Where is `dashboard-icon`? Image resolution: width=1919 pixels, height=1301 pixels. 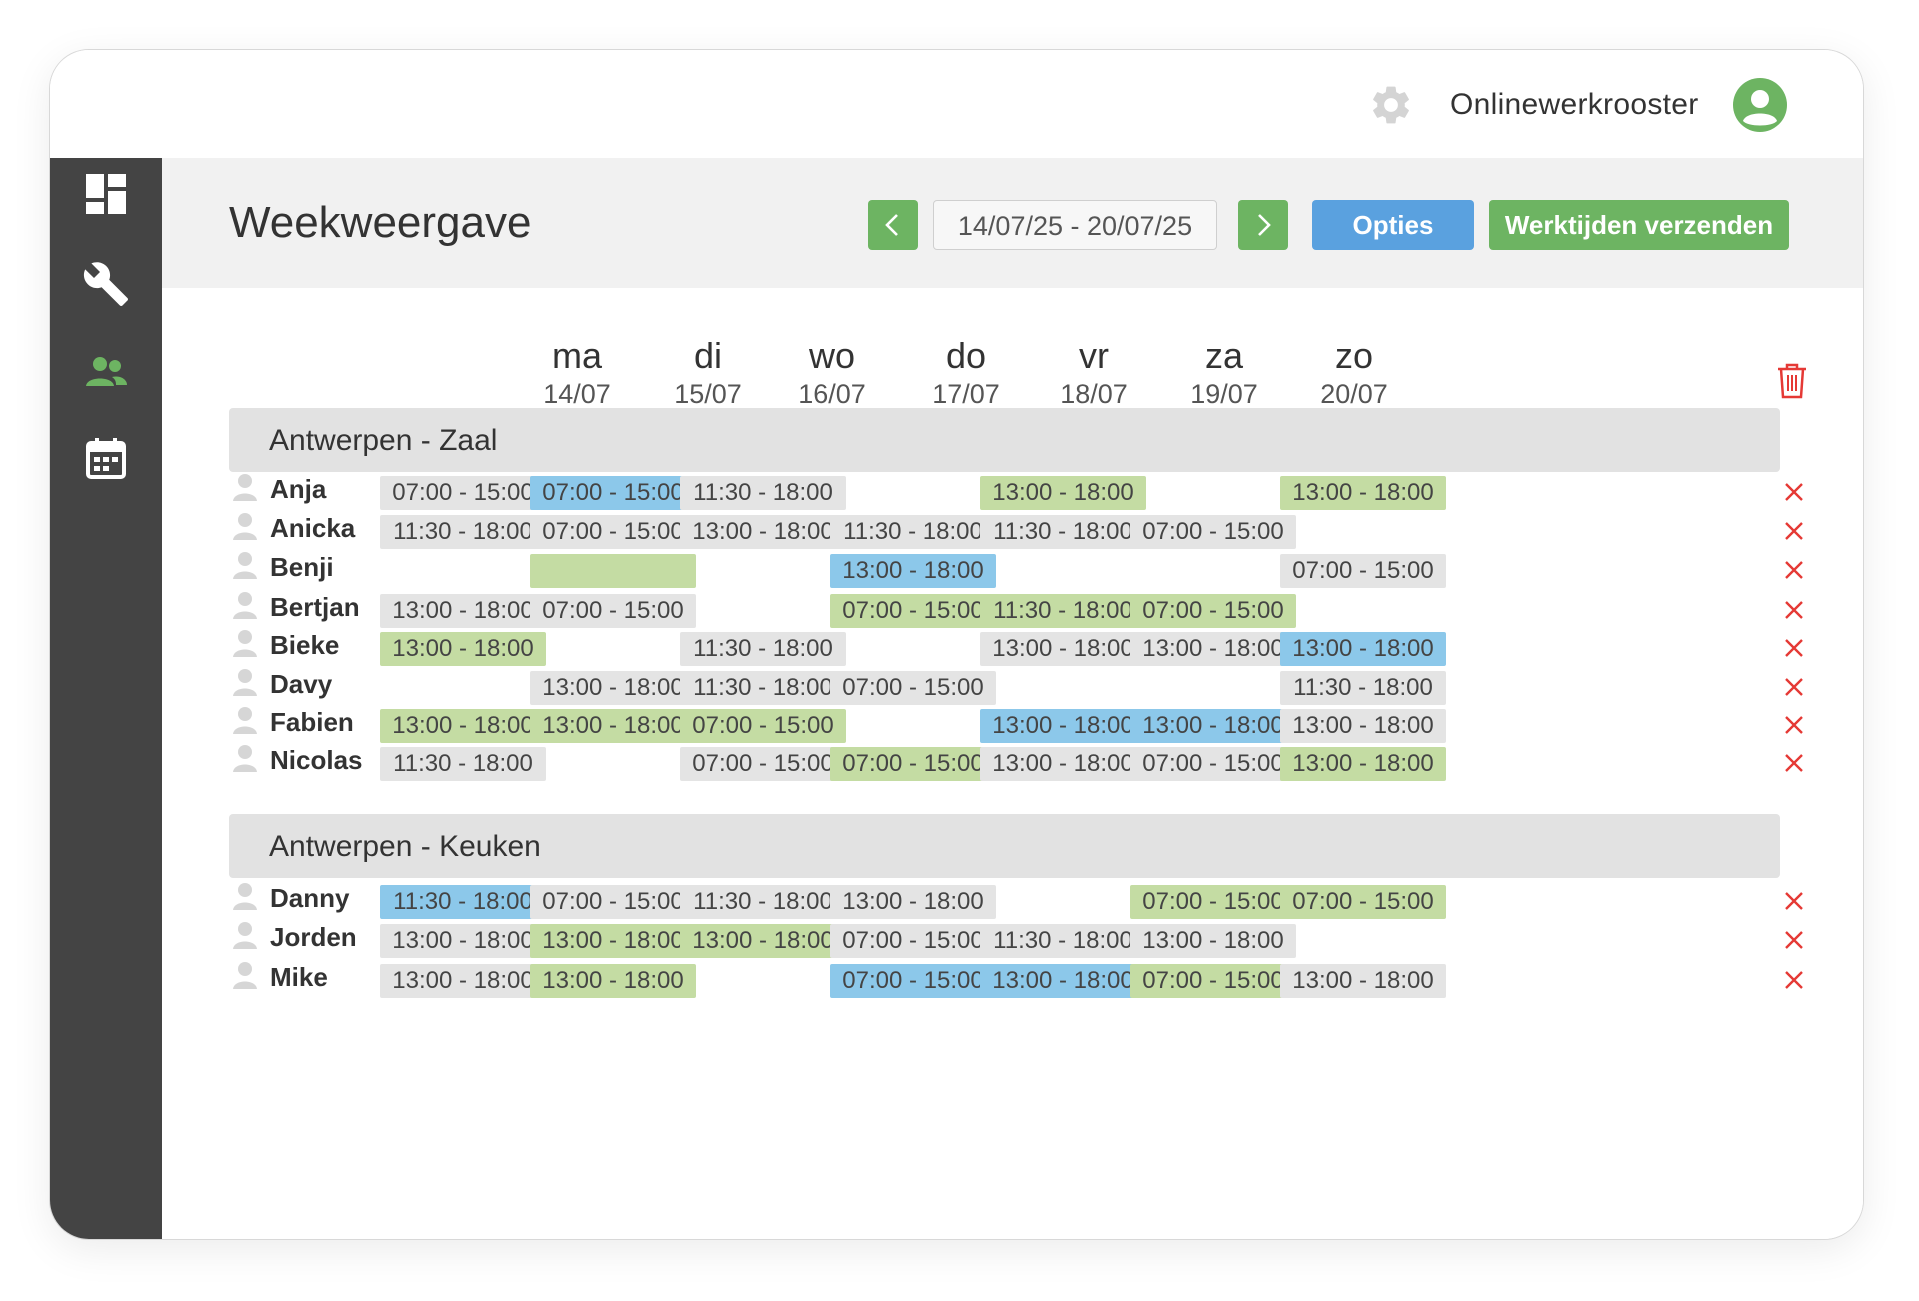 dashboard-icon is located at coordinates (106, 194).